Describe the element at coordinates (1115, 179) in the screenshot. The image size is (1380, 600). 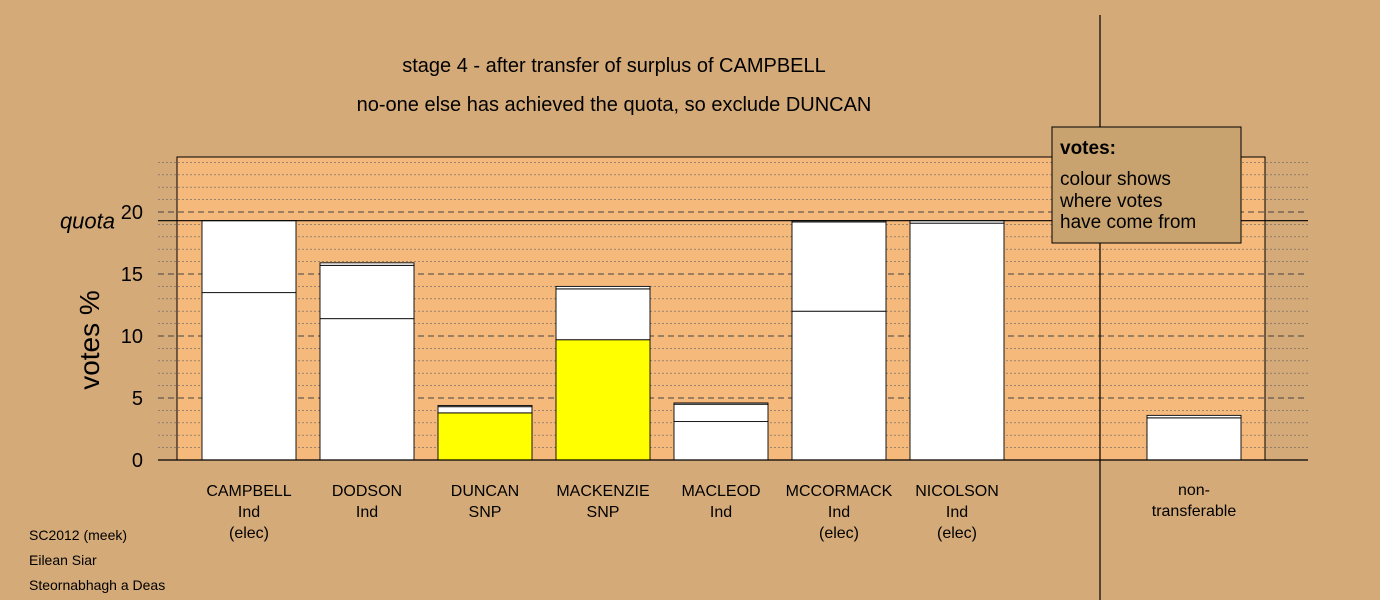
I see `legend-line-1: colour shows` at that location.